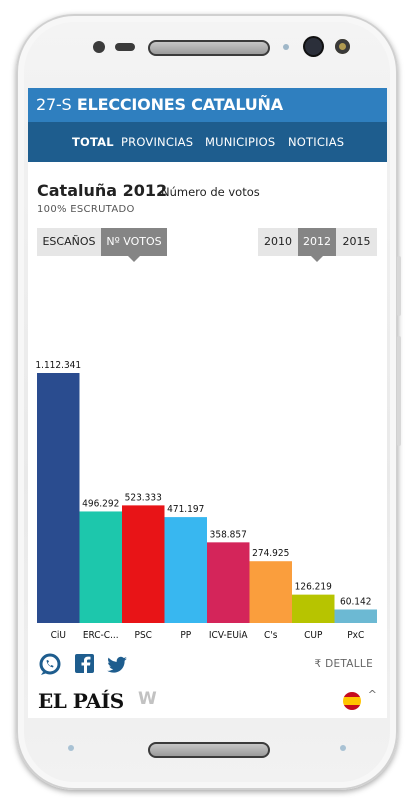 The width and height of the screenshot is (414, 798). What do you see at coordinates (143, 497) in the screenshot?
I see `value-label-2: 523.333` at bounding box center [143, 497].